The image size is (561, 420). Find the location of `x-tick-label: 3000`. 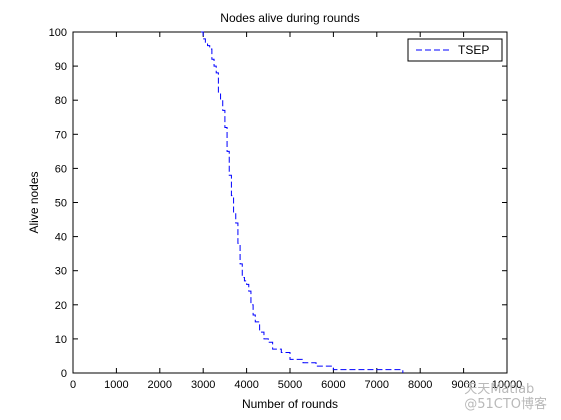

x-tick-label: 3000 is located at coordinates (203, 385).